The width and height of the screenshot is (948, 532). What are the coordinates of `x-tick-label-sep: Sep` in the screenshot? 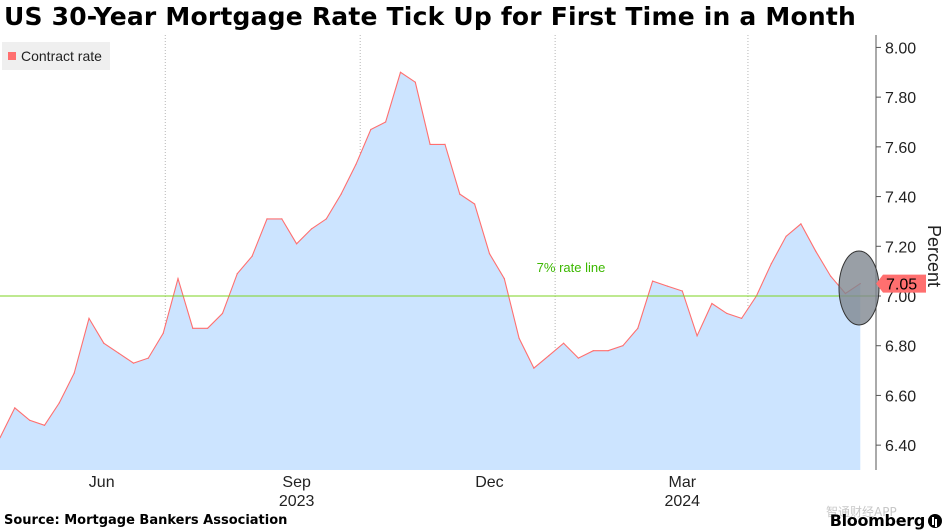 It's located at (296, 482).